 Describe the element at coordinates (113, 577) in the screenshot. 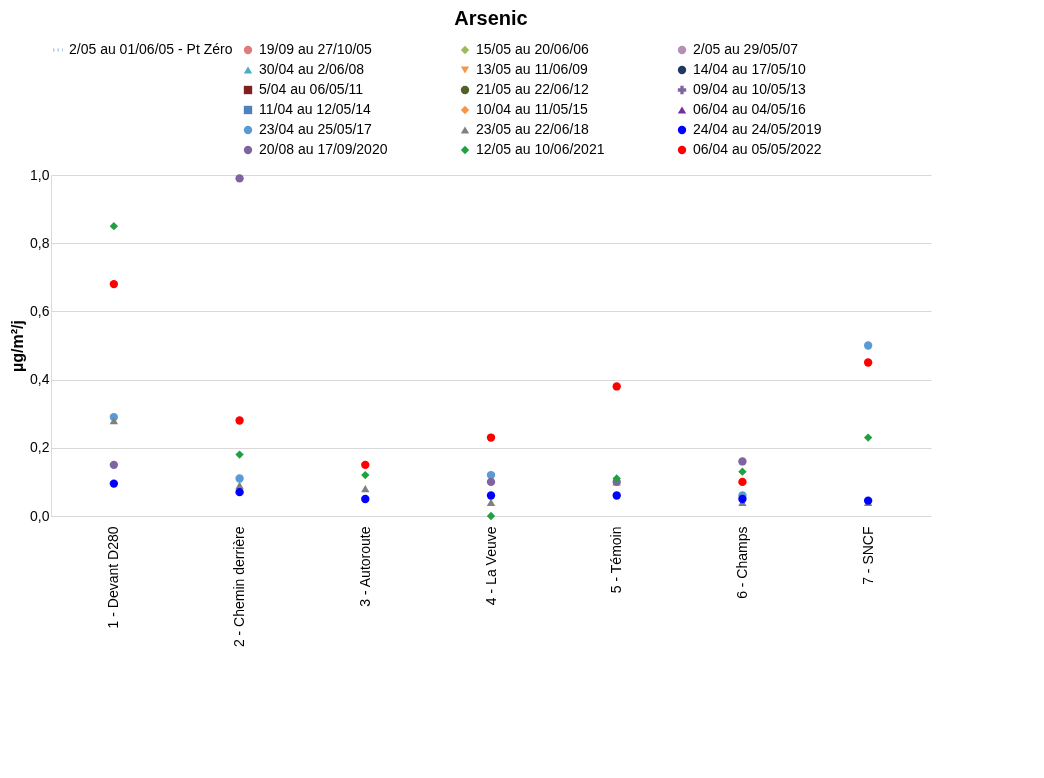

I see `x-tick-label: 1 - Devant D280` at that location.